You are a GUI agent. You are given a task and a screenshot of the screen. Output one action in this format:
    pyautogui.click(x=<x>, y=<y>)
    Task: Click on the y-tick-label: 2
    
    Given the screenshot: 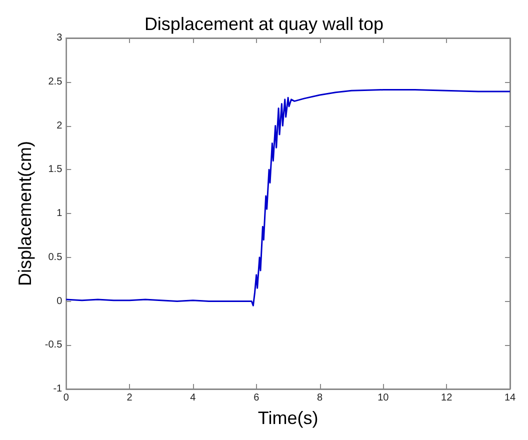 What is the action you would take?
    pyautogui.click(x=59, y=126)
    